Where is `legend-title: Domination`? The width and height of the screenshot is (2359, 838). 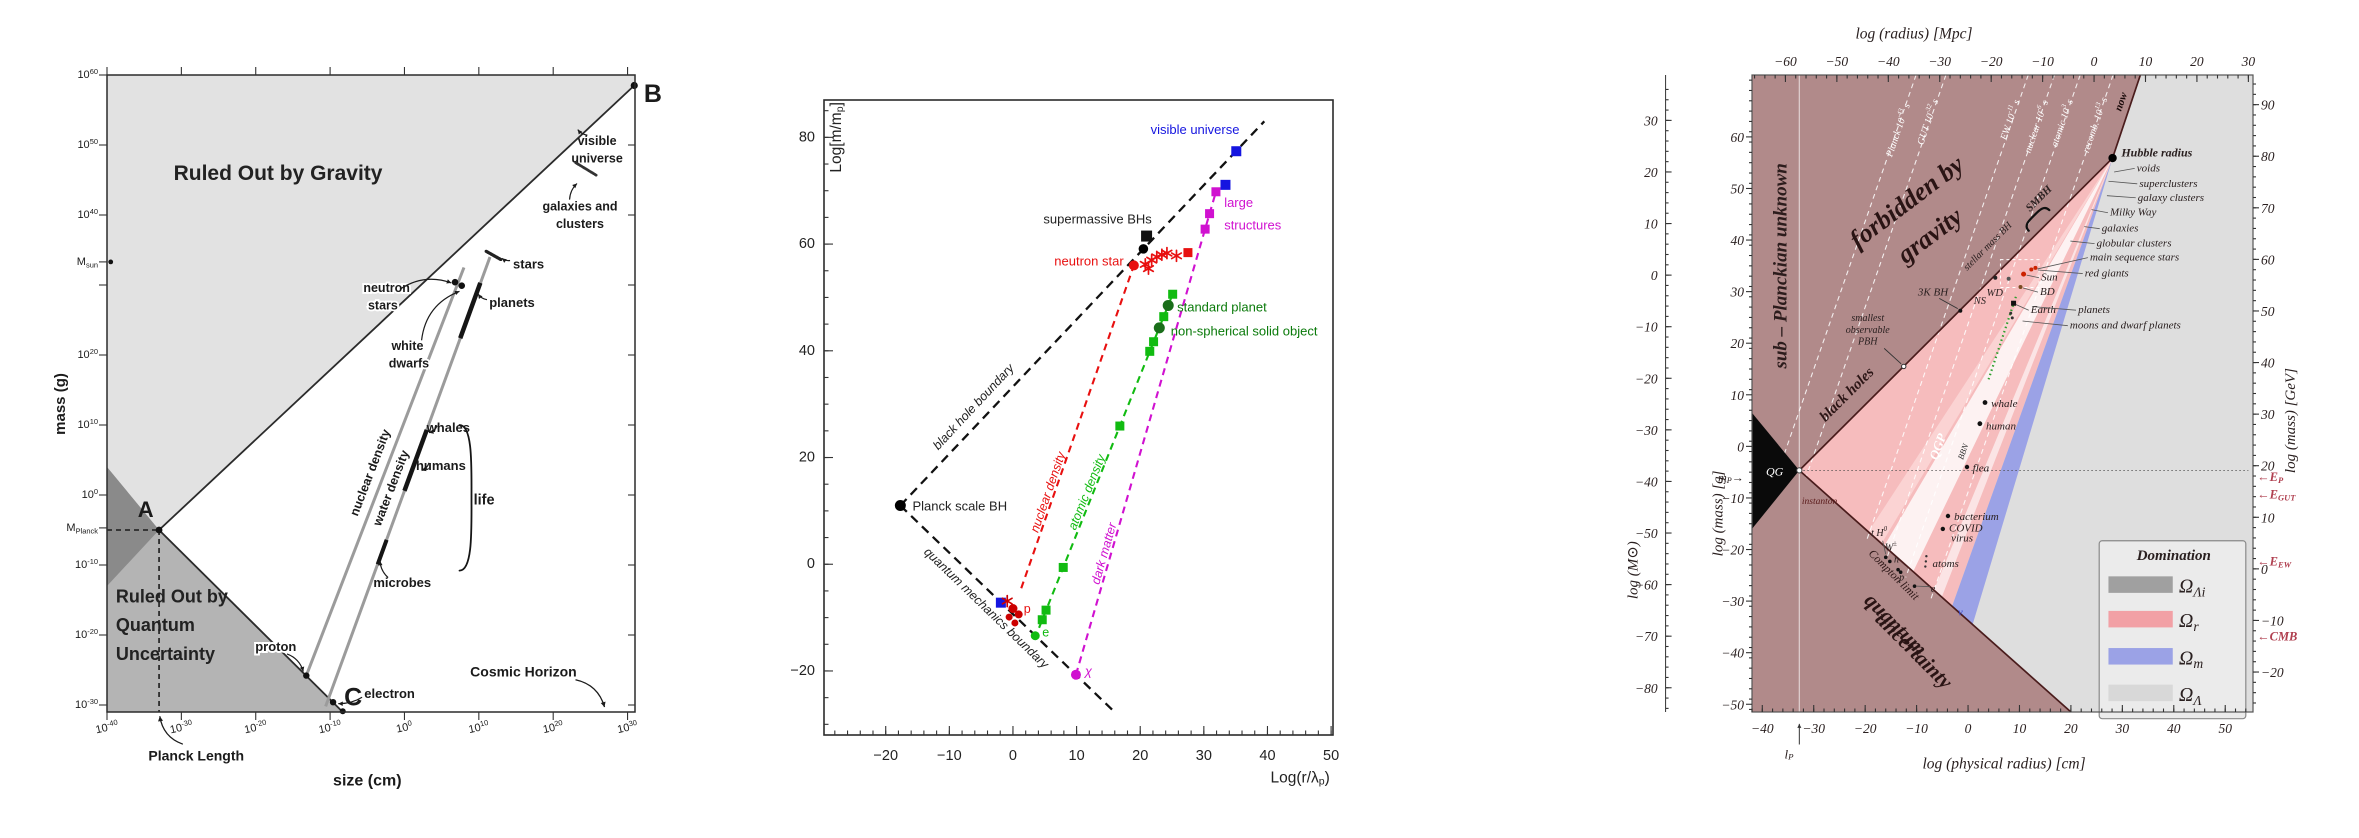 legend-title: Domination is located at coordinates (2173, 556).